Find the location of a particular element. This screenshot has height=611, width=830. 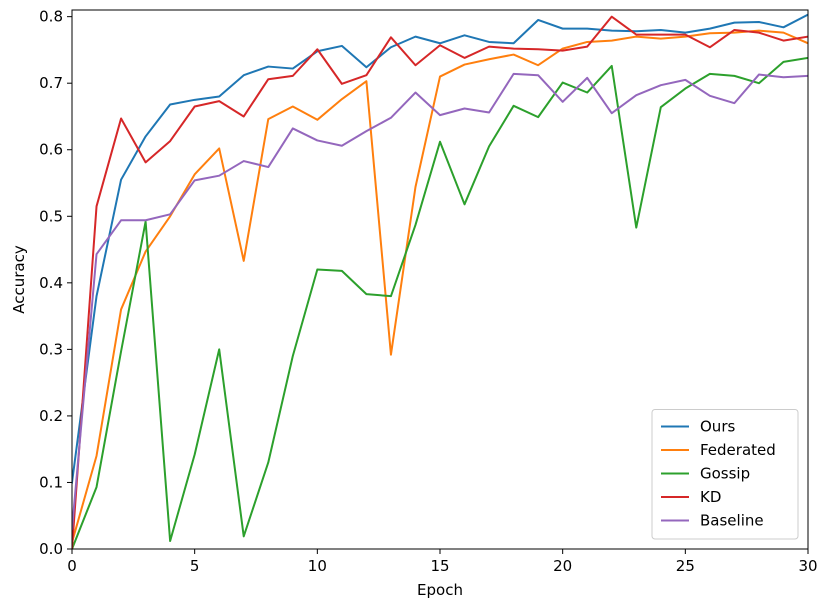

y-tick-label: 0.5 is located at coordinates (51, 216).